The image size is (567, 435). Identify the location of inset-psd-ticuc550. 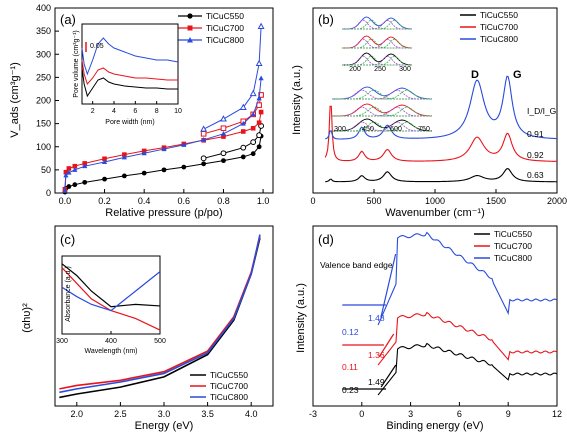
(129, 82).